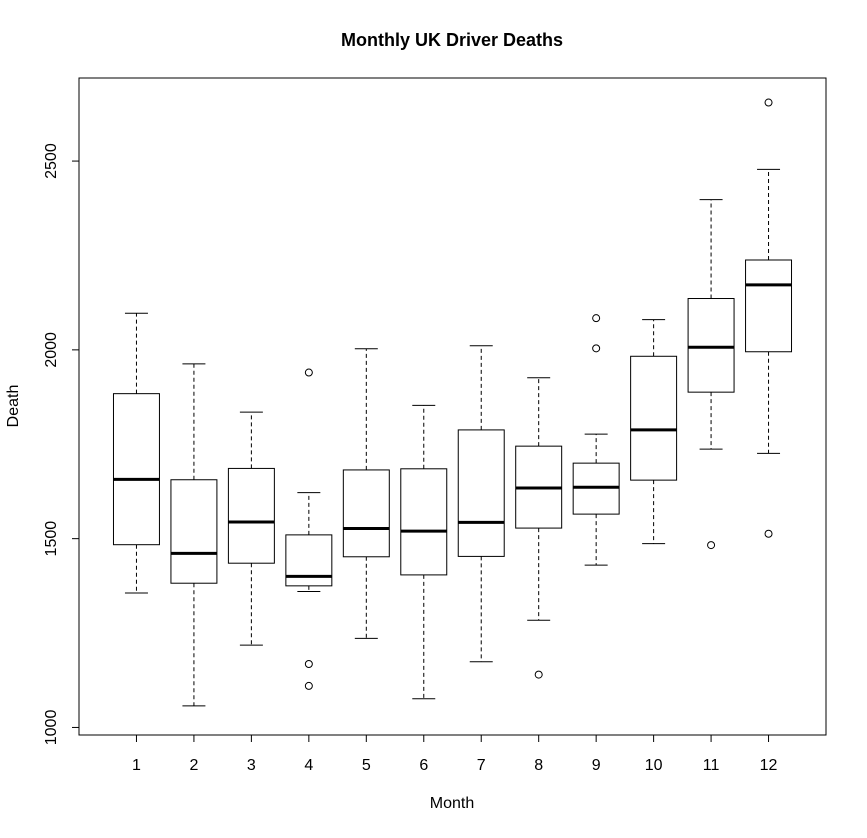  Describe the element at coordinates (366, 765) in the screenshot. I see `x-tick-label: 5` at that location.